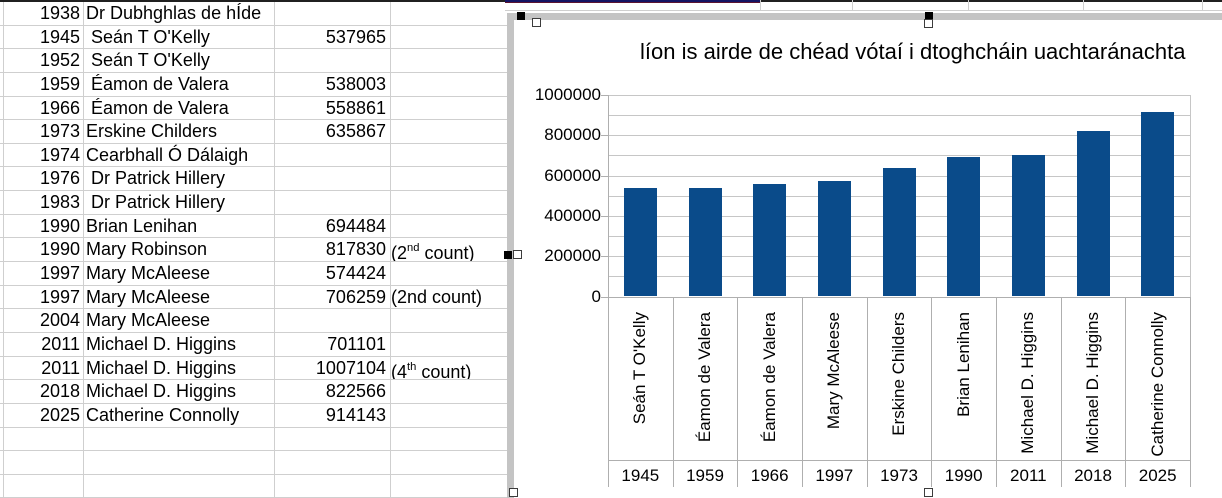 Image resolution: width=1222 pixels, height=498 pixels. I want to click on inner-handle-top-center, so click(928, 23).